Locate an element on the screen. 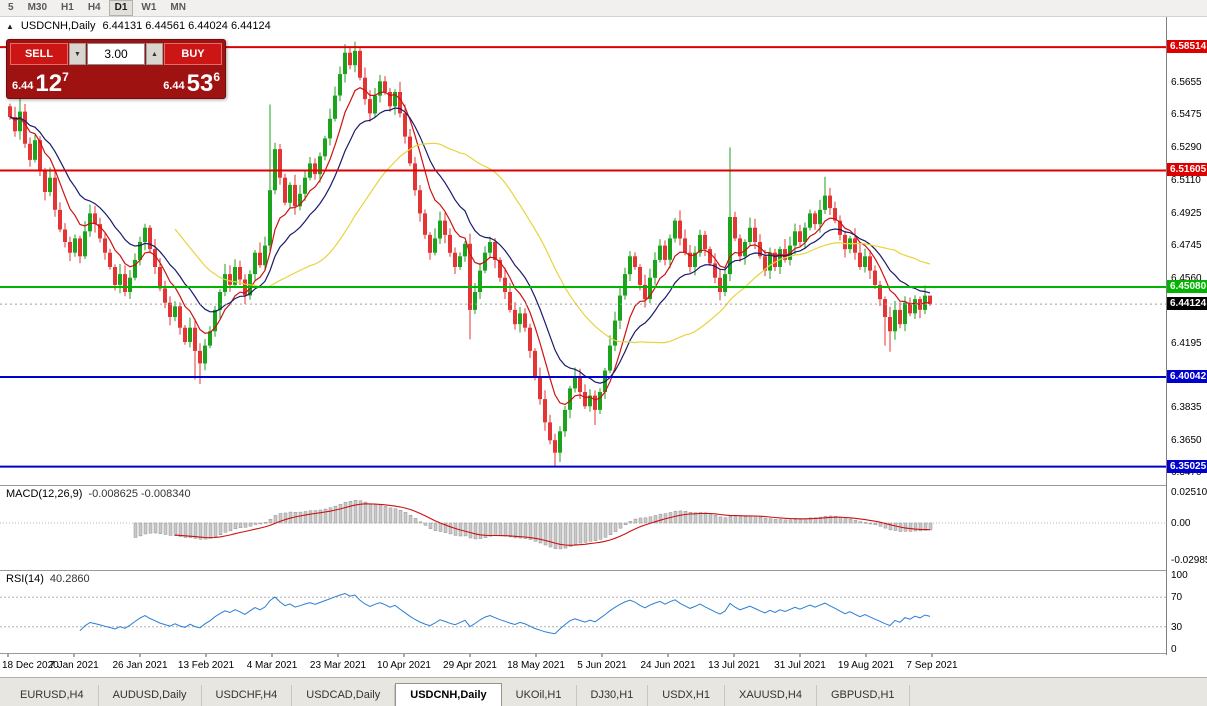 Image resolution: width=1207 pixels, height=706 pixels. macd-histogram is located at coordinates (533, 525).